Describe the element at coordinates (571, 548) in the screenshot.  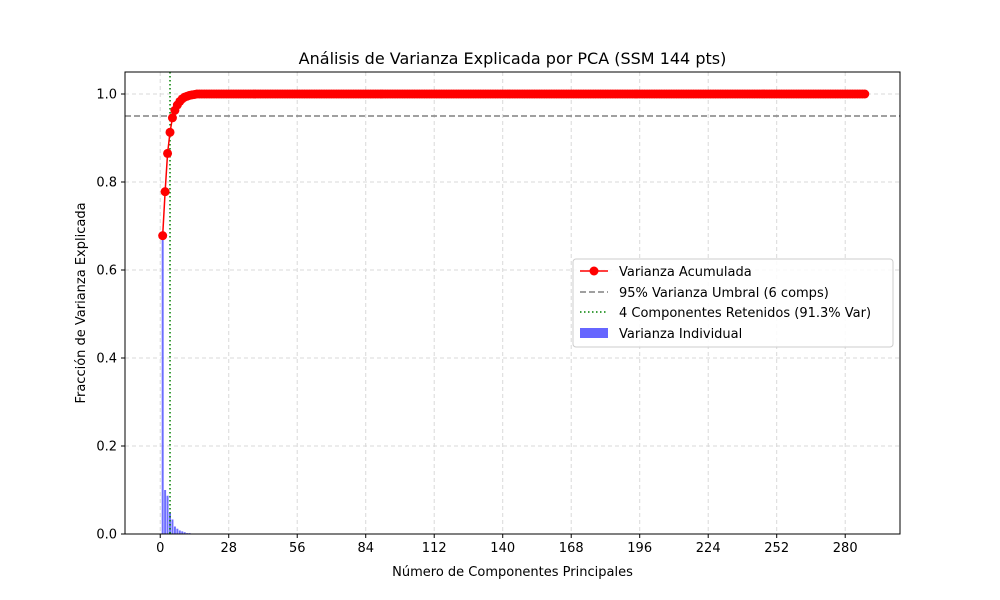
I see `x-tick-label: 168` at that location.